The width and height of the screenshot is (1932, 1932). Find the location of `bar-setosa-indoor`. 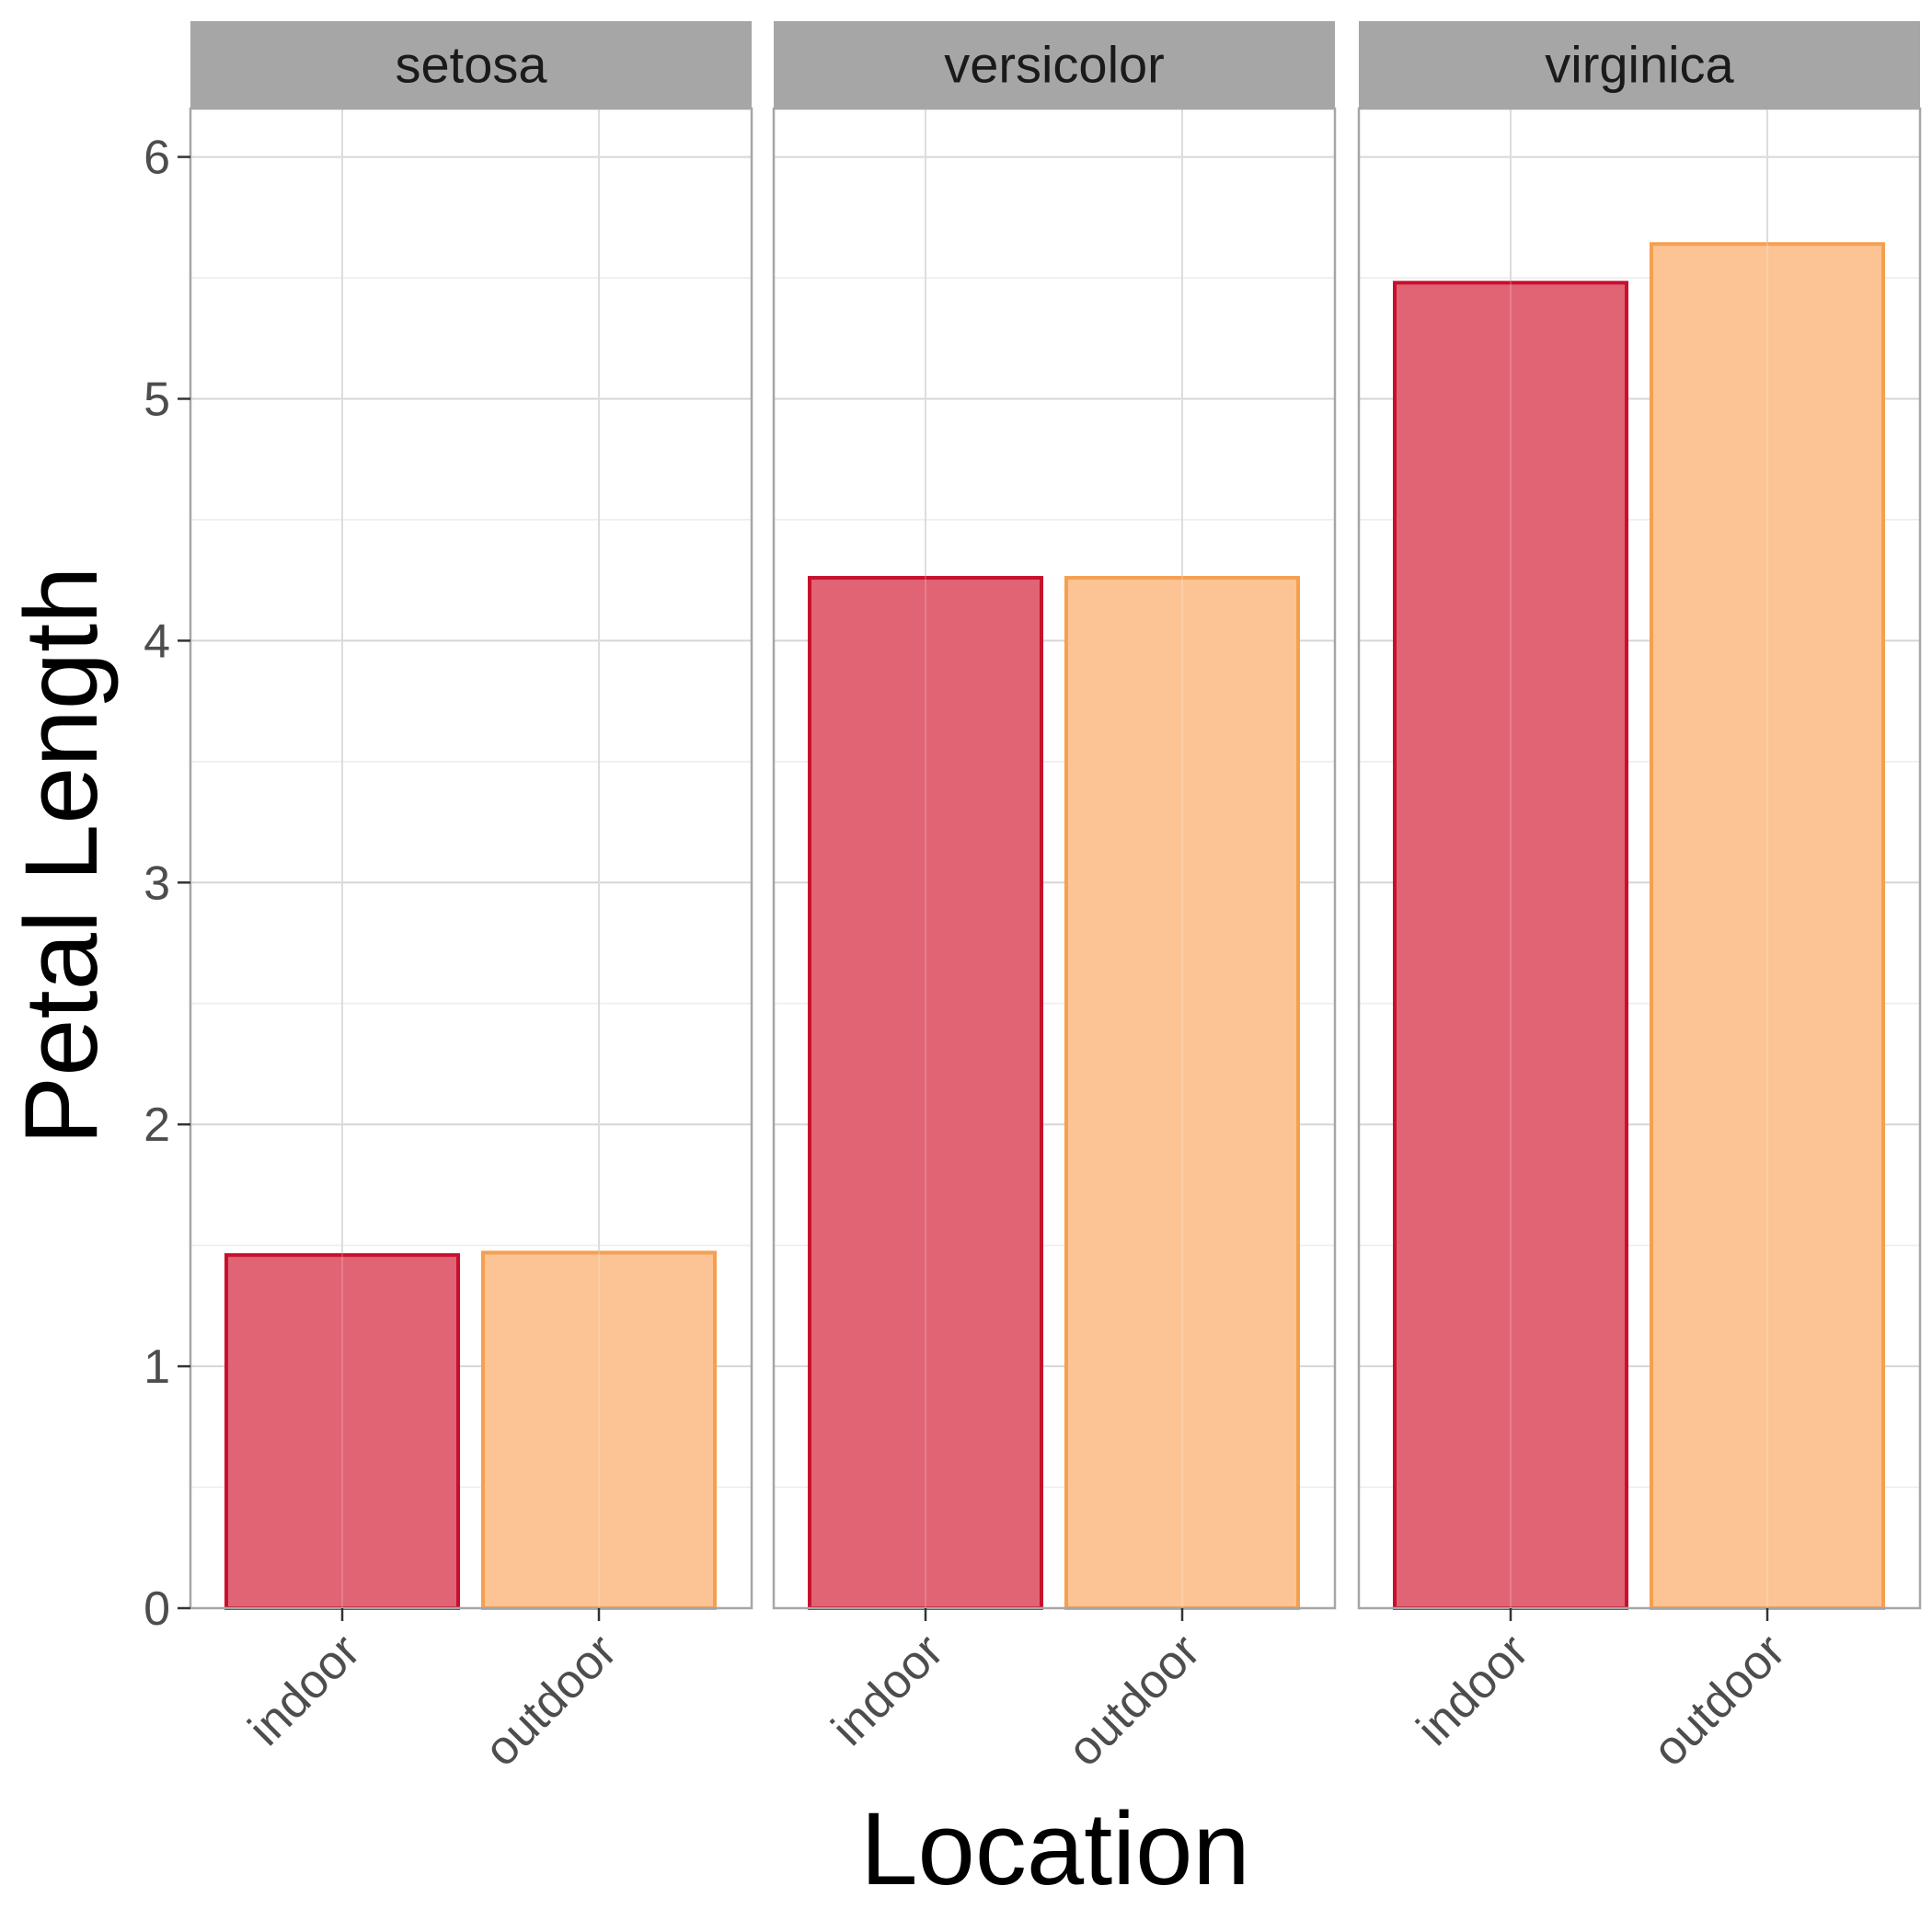

bar-setosa-indoor is located at coordinates (342, 1431).